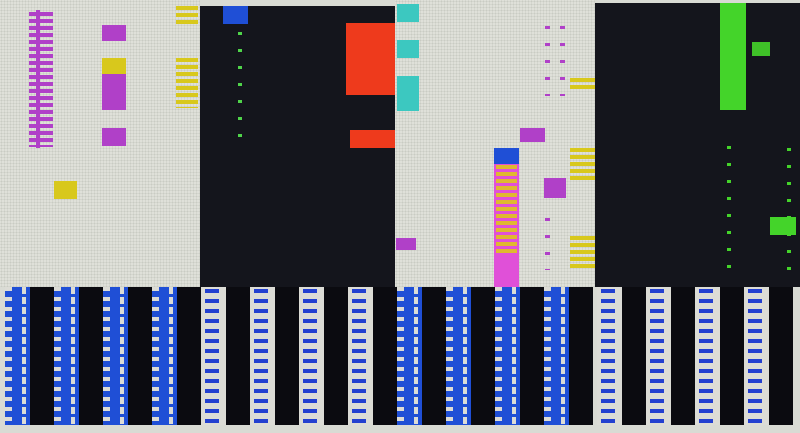 Image resolution: width=800 pixels, height=433 pixels. What do you see at coordinates (406, 244) in the screenshot?
I see `magenta-tiny-sprite` at bounding box center [406, 244].